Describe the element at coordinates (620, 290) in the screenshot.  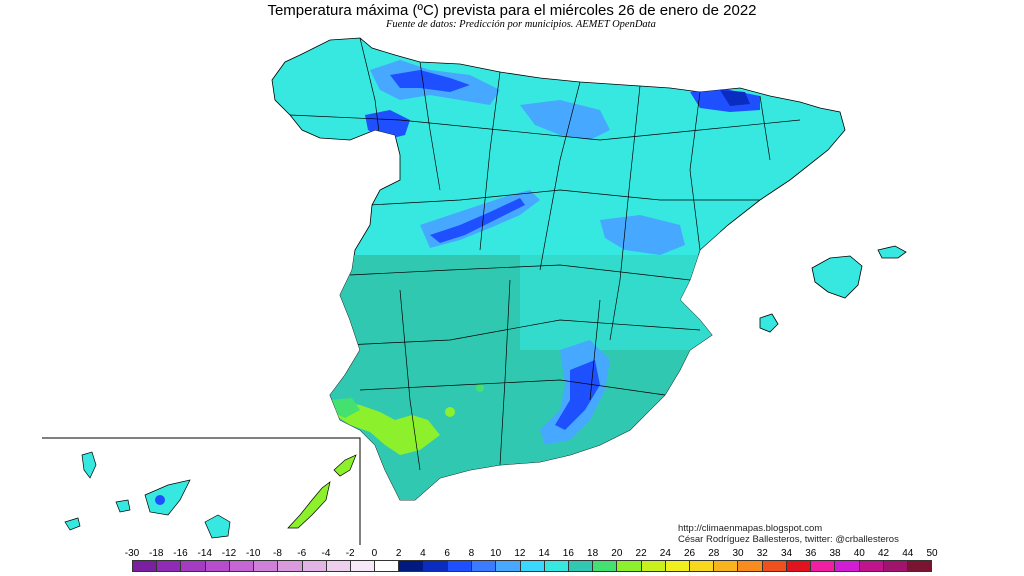
I see `zone-12-center` at that location.